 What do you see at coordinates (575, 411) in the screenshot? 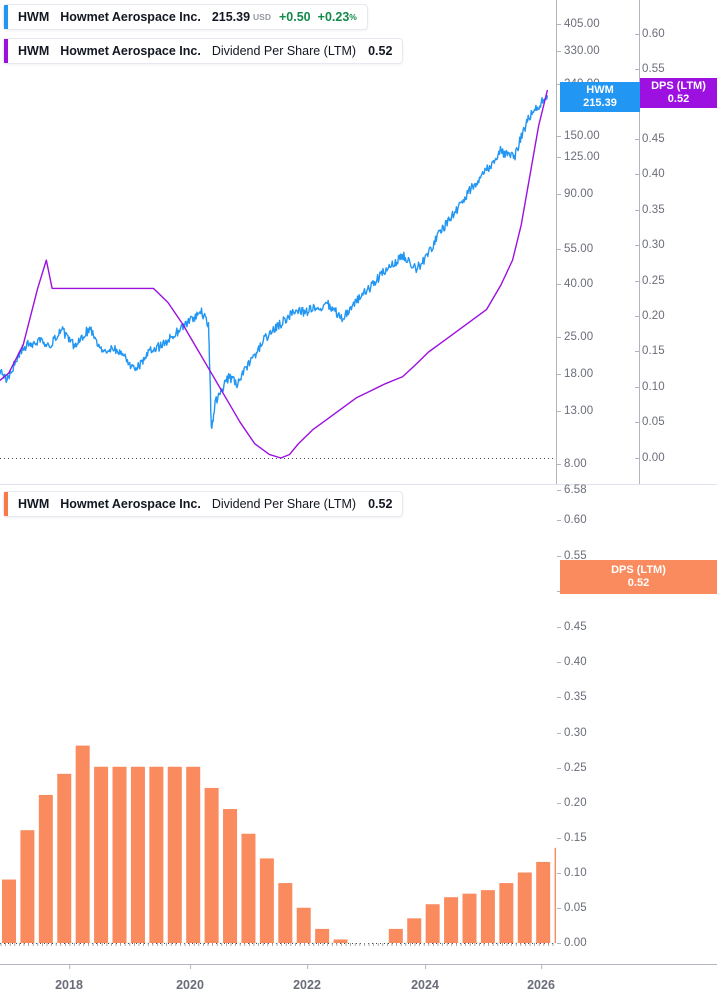
I see `price-axis-tick: 13.00` at bounding box center [575, 411].